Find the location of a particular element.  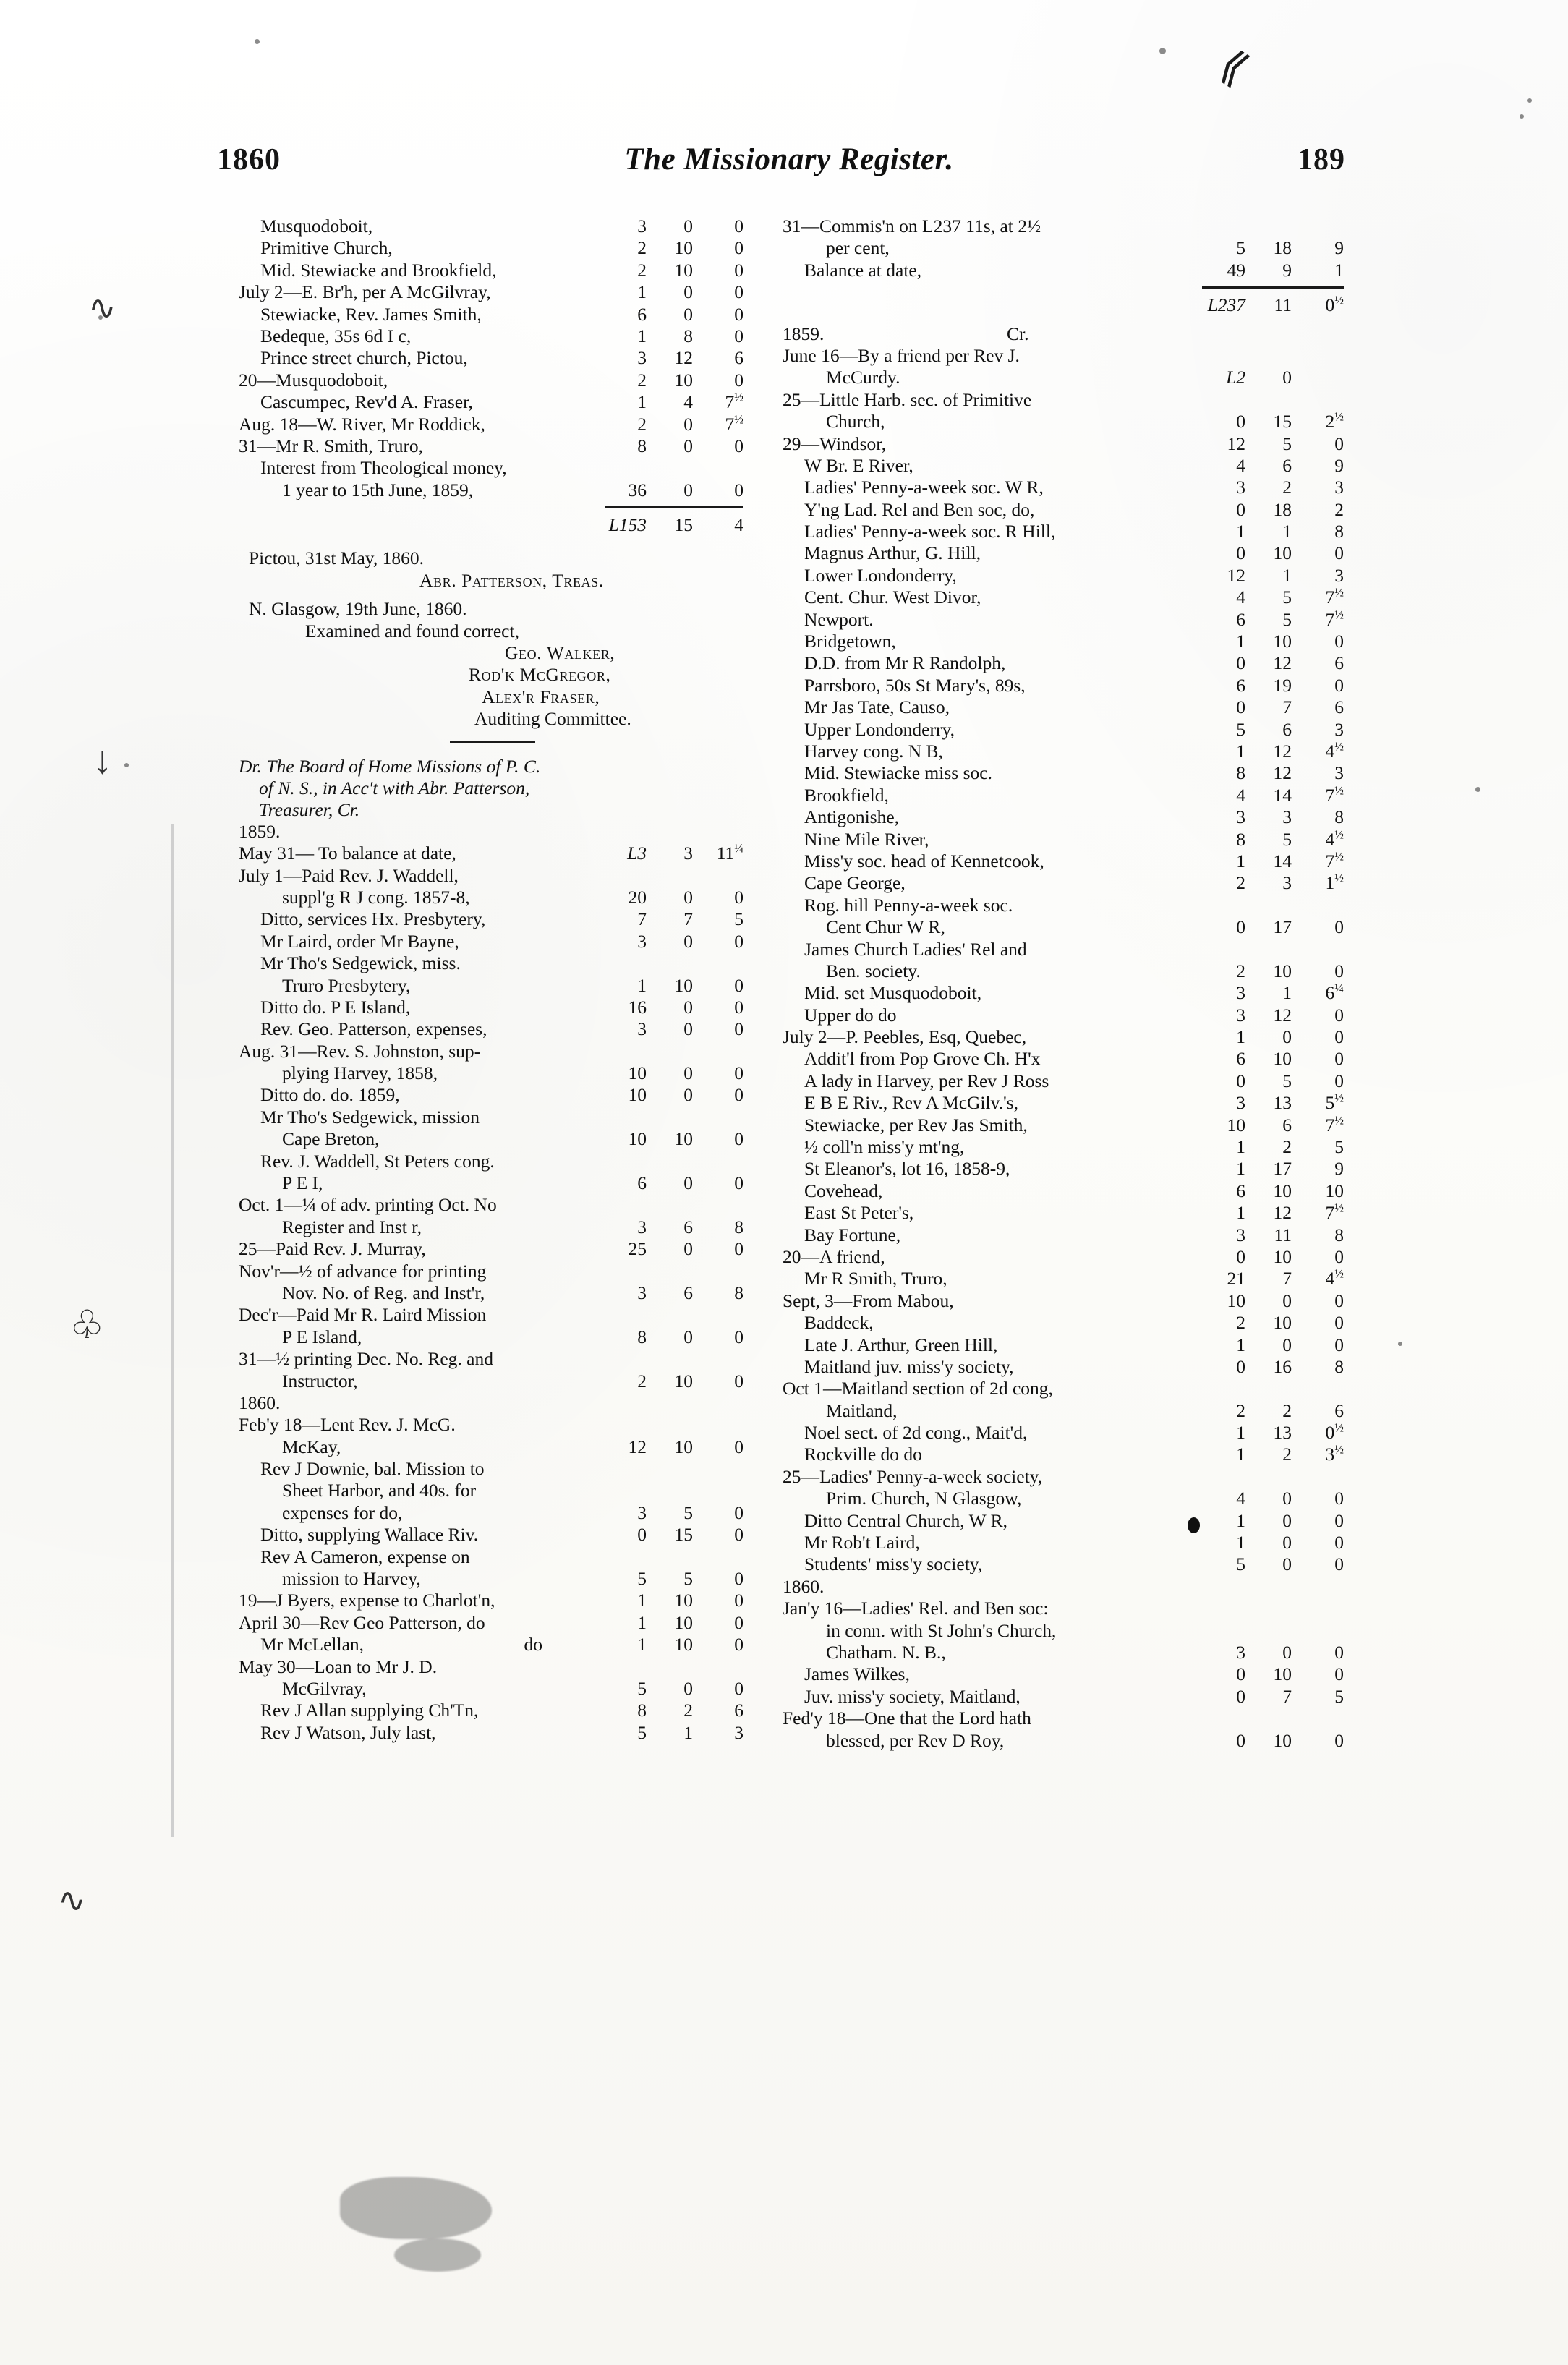

ledger-entry-label: Ditto do. P E Island, is located at coordinates (335, 1007).